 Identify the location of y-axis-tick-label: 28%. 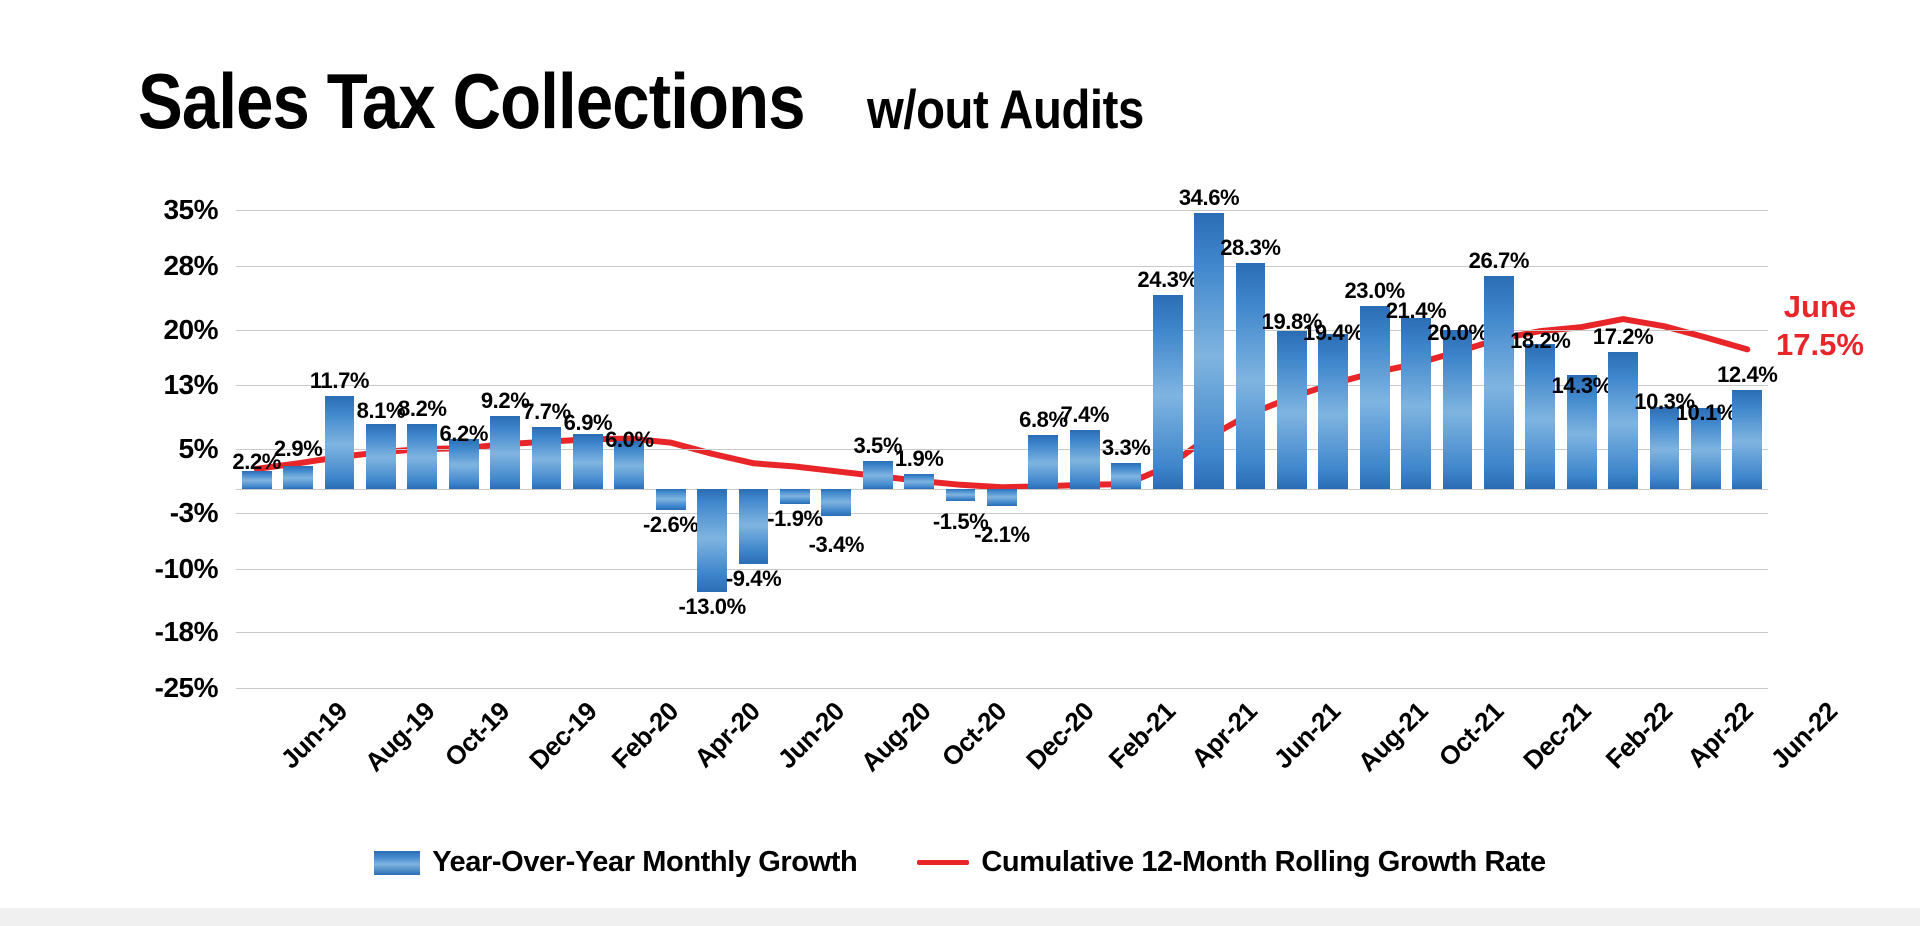
(190, 265).